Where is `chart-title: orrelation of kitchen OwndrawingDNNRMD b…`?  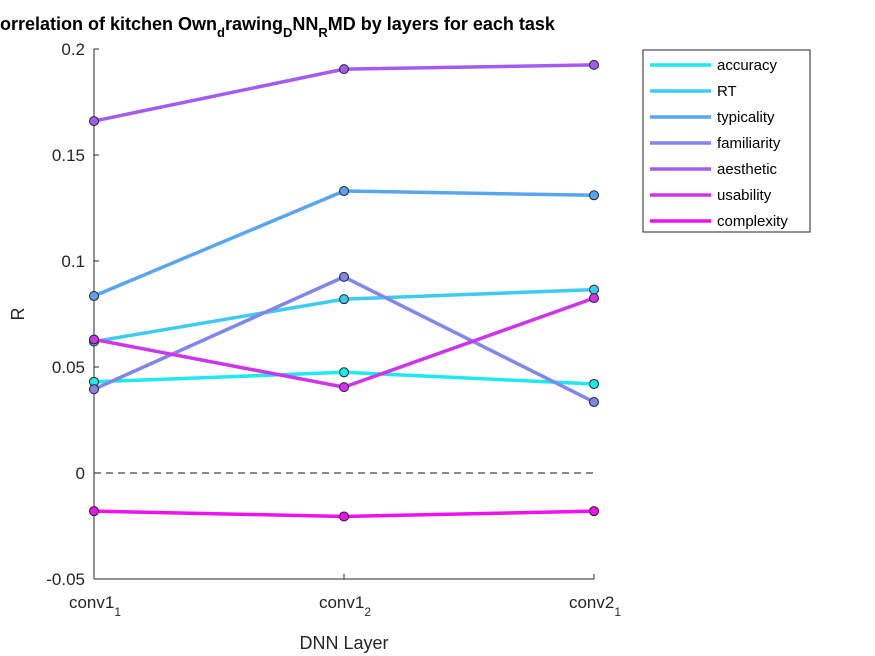 chart-title: orrelation of kitchen OwndrawingDNNRMD b… is located at coordinates (278, 27).